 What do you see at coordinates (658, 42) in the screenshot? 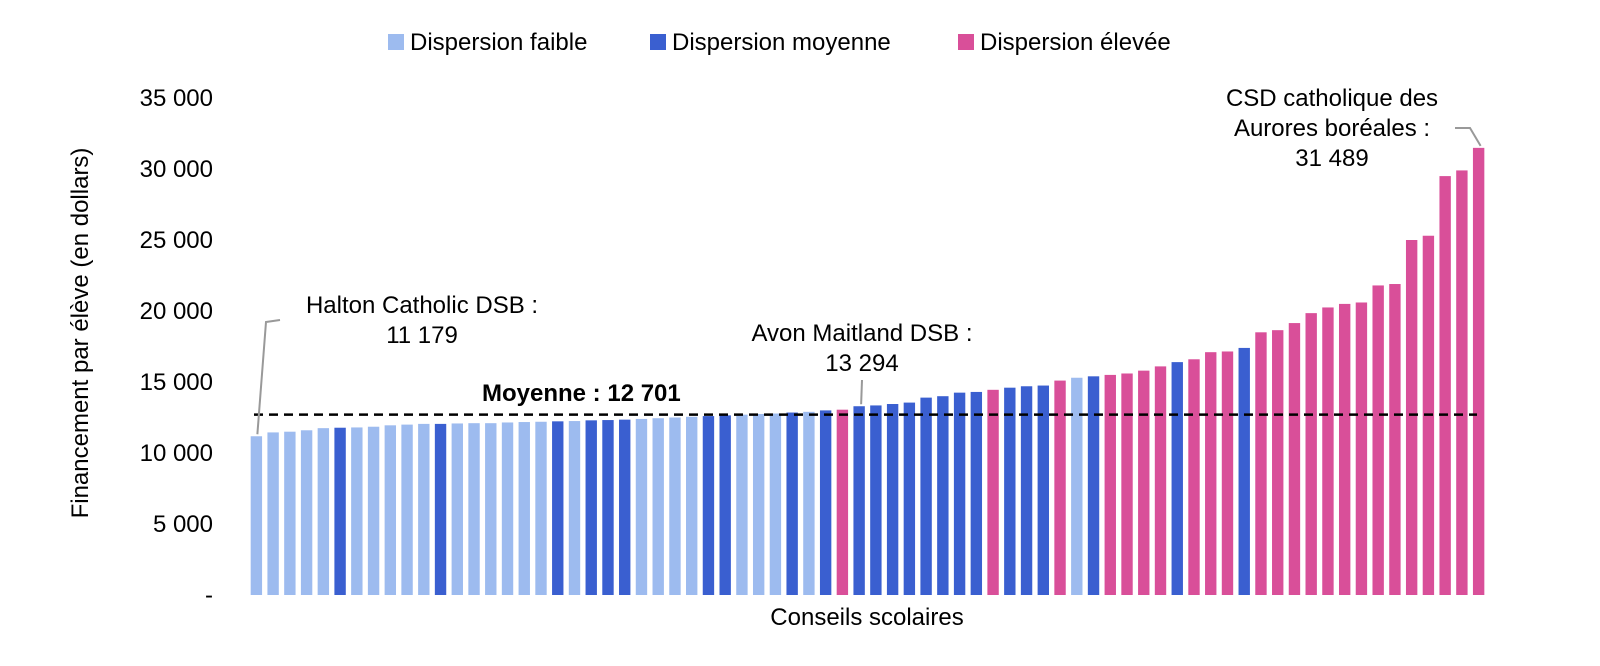
I see `legend-swatch-moyenne` at bounding box center [658, 42].